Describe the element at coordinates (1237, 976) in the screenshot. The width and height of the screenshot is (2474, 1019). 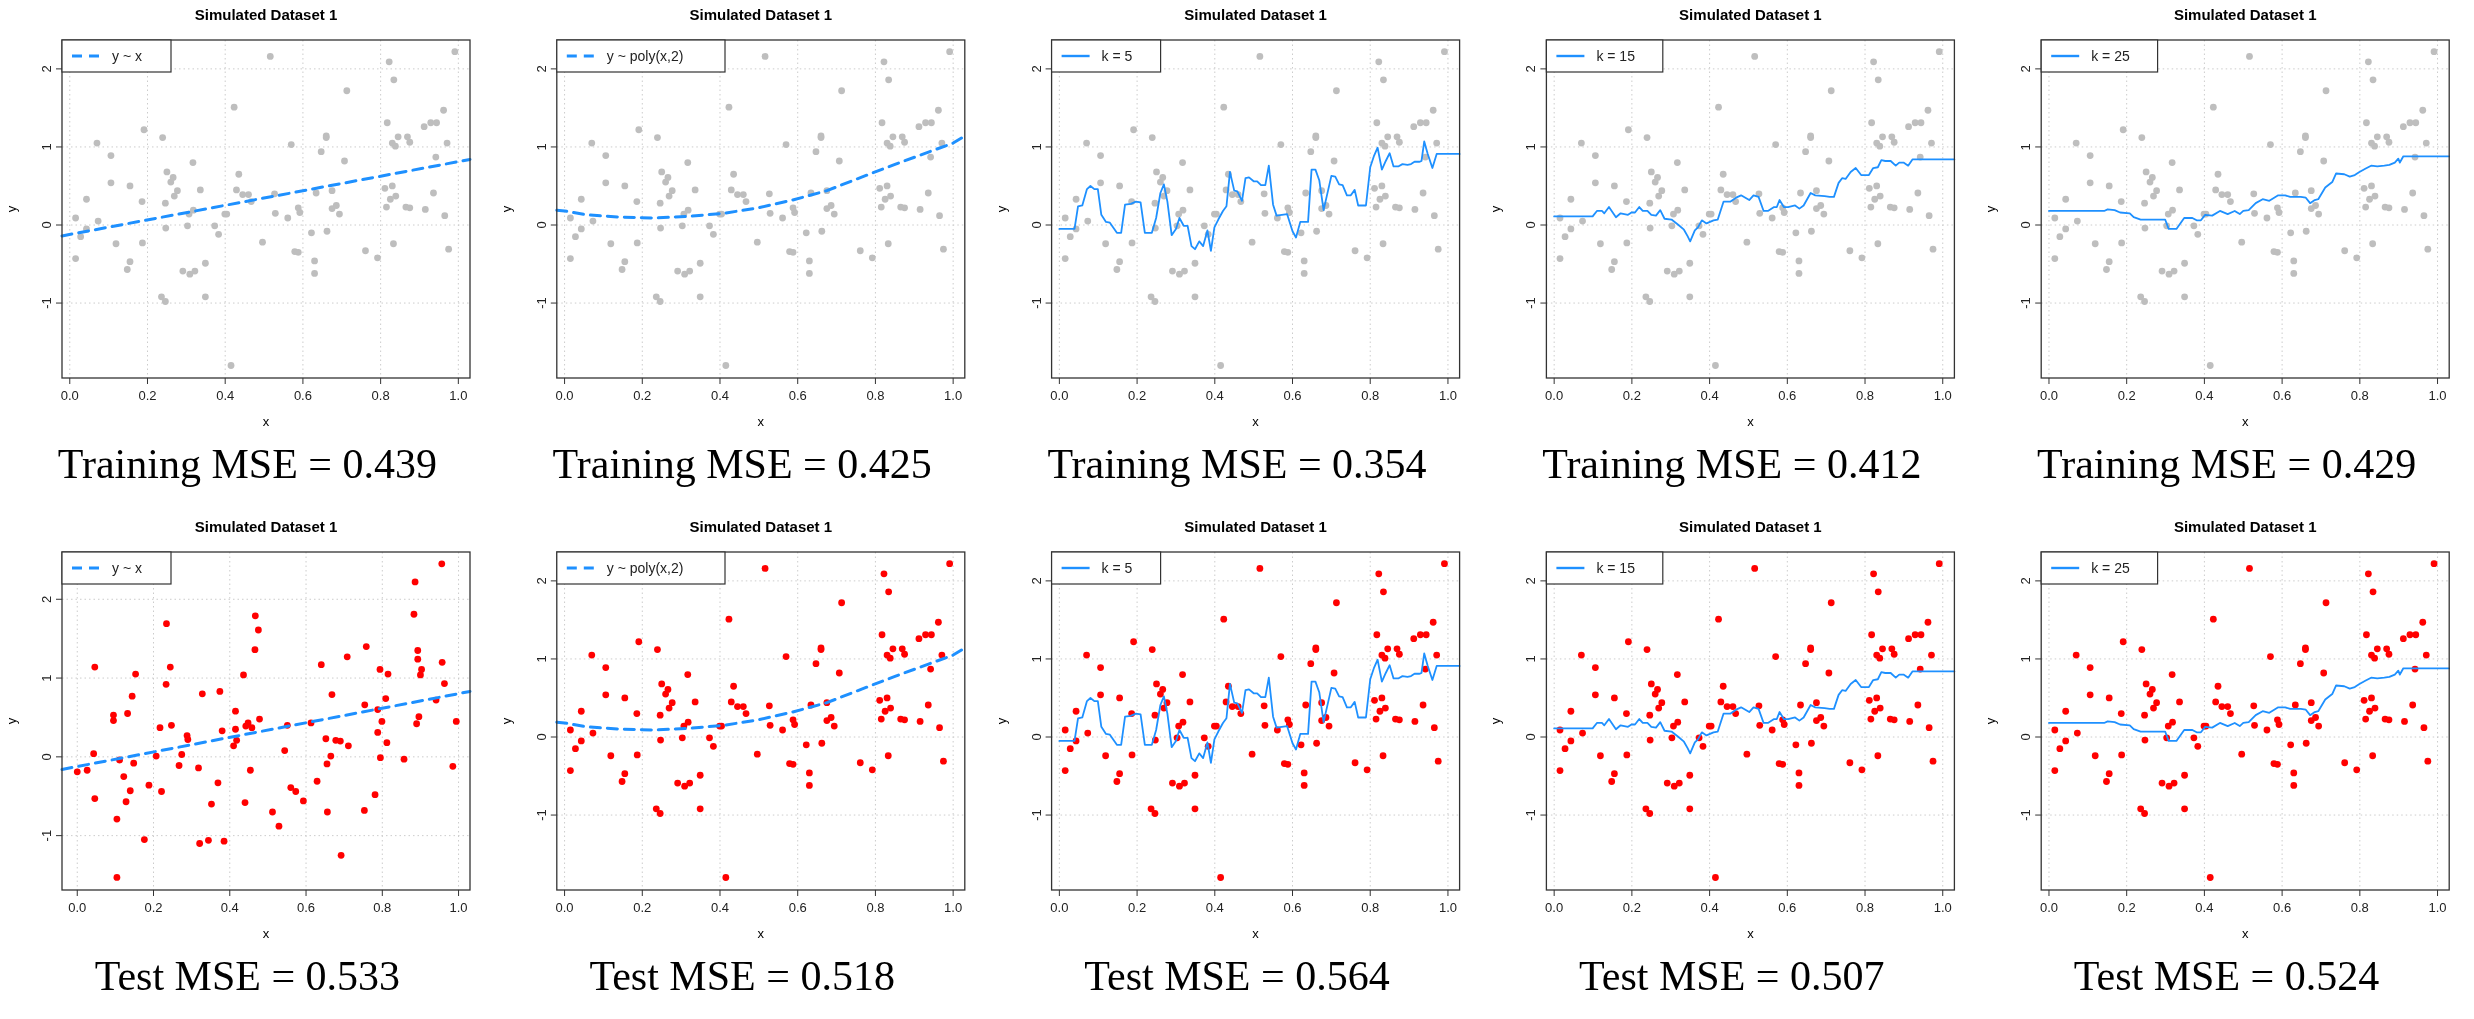
I see `text: Test MSE = 0.564` at that location.